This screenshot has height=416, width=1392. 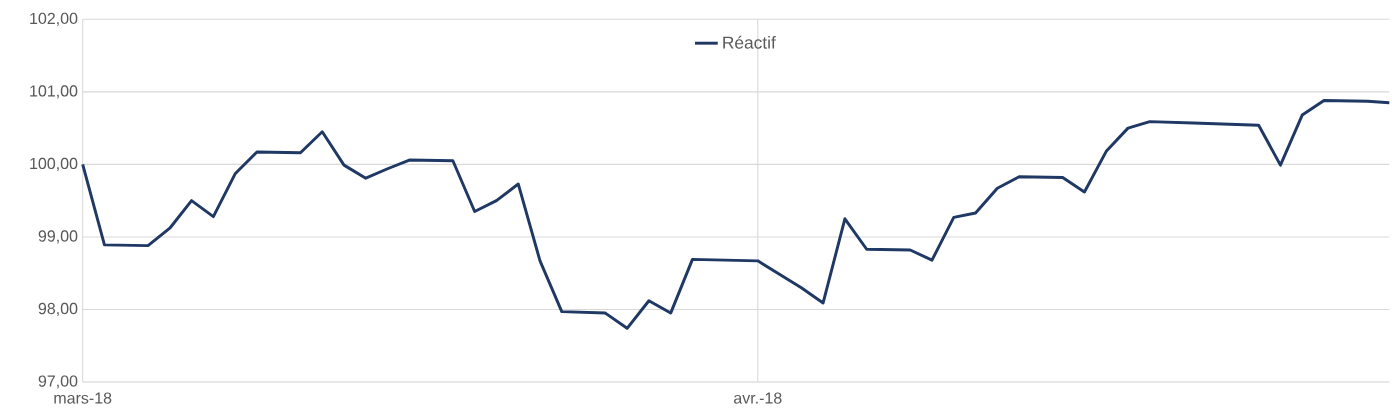 What do you see at coordinates (58, 237) in the screenshot?
I see `y-tick-label: 99,00` at bounding box center [58, 237].